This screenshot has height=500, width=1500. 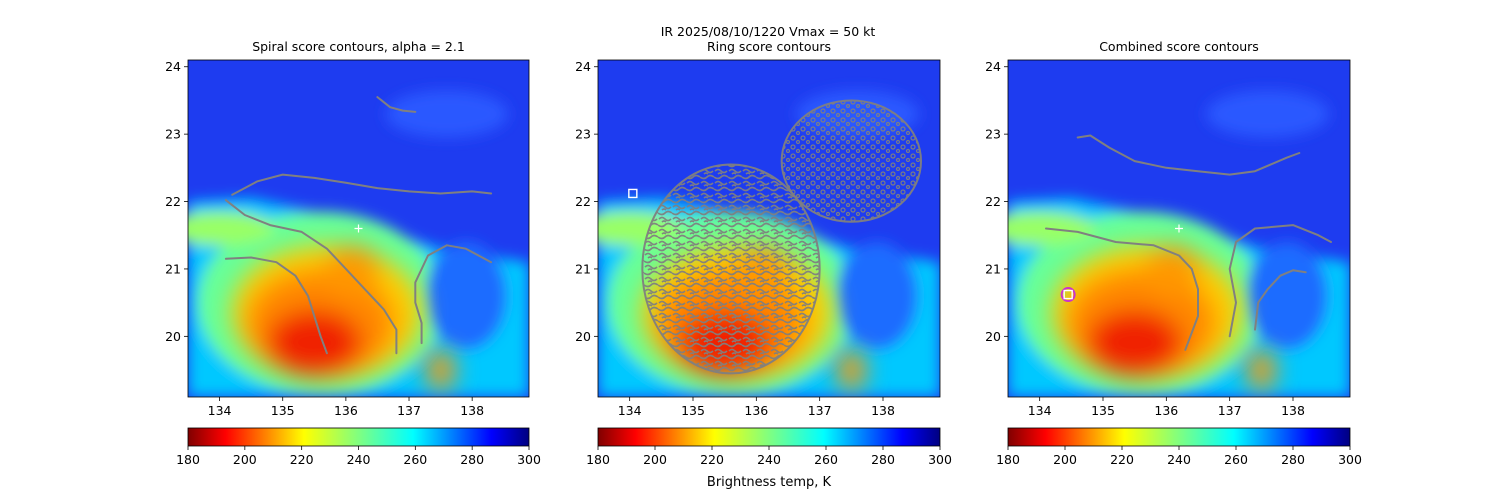 I want to click on convective-core, so click(x=343, y=318).